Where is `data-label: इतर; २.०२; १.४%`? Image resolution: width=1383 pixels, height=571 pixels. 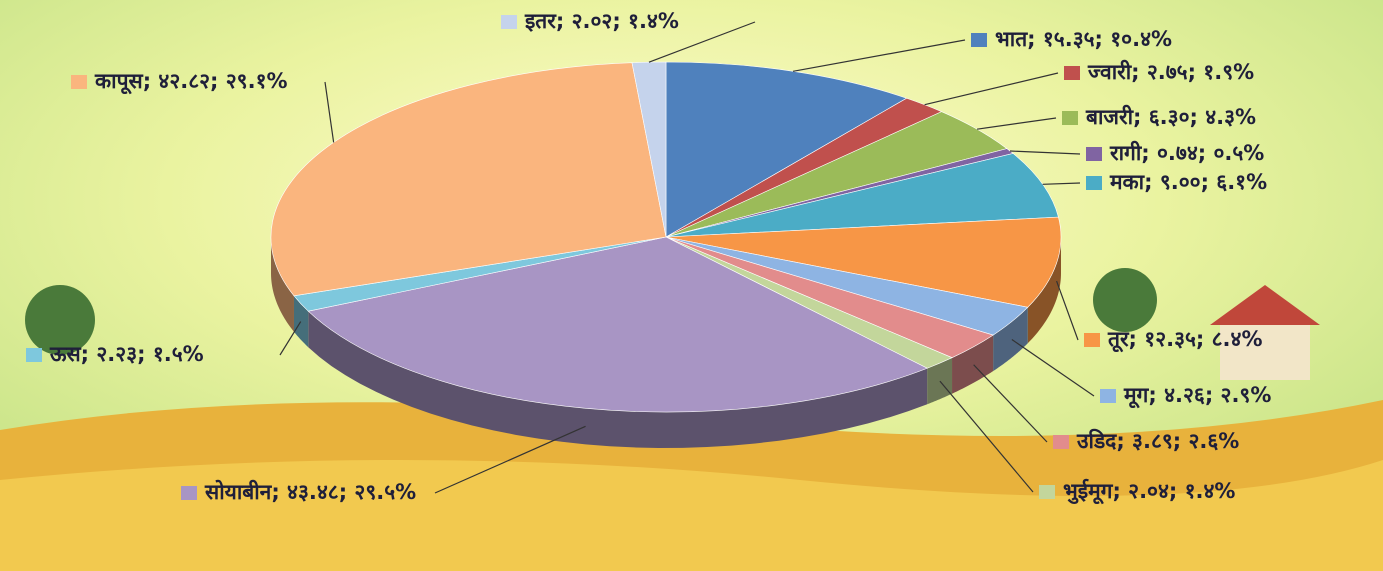 data-label: इतर; २.०२; १.४% is located at coordinates (601, 21).